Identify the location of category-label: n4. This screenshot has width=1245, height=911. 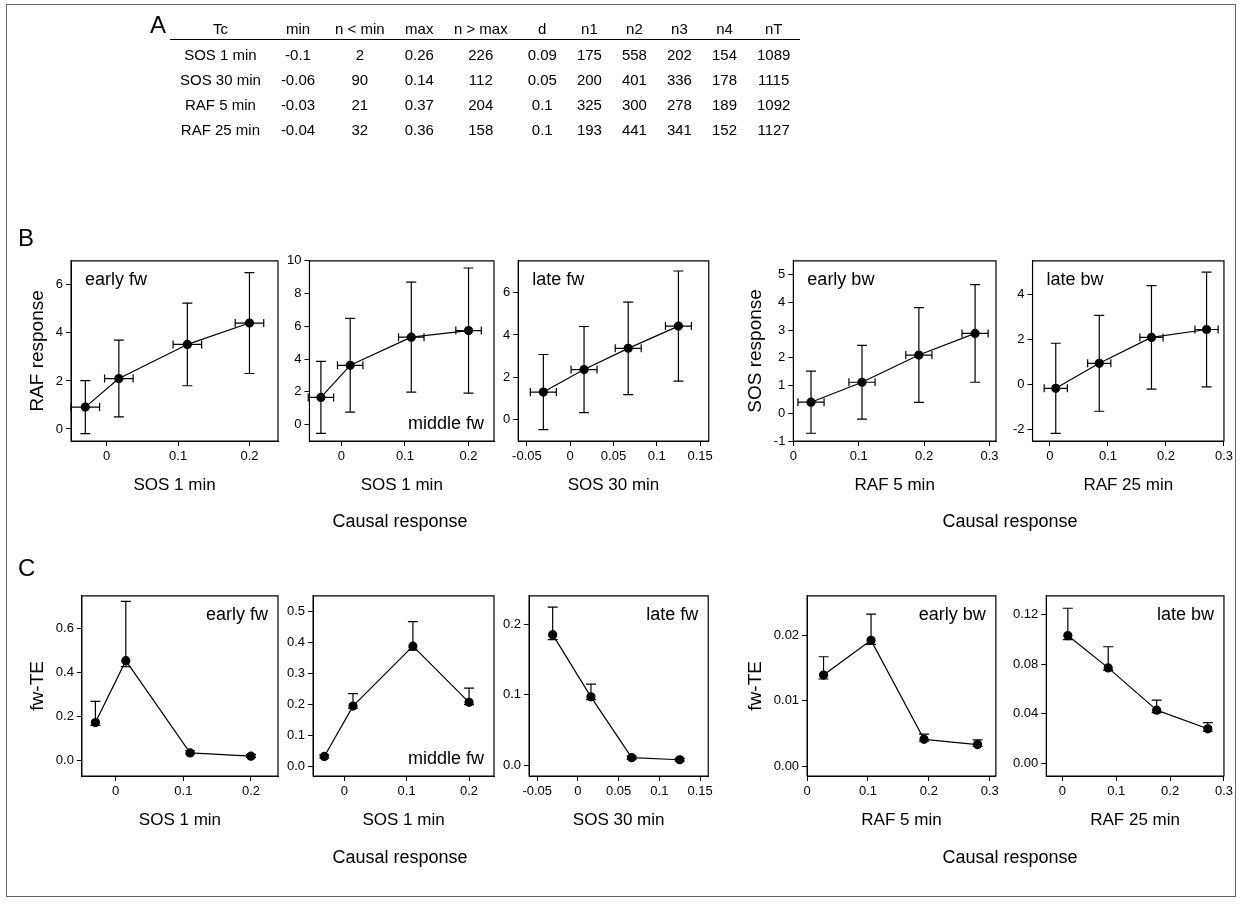
(724, 29).